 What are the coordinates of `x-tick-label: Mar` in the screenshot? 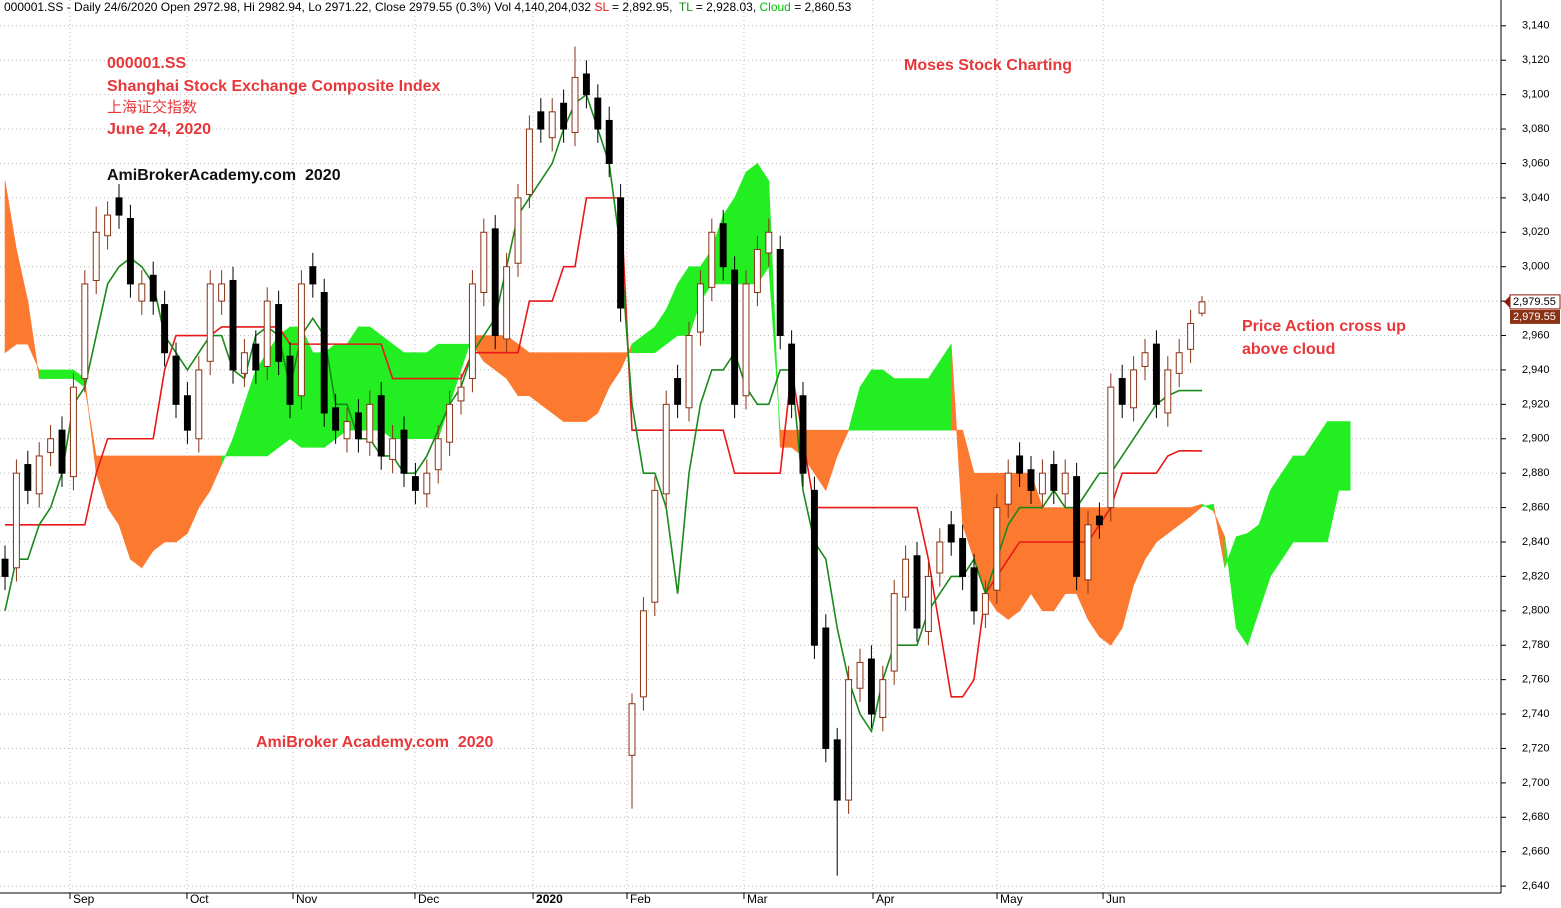 It's located at (757, 899).